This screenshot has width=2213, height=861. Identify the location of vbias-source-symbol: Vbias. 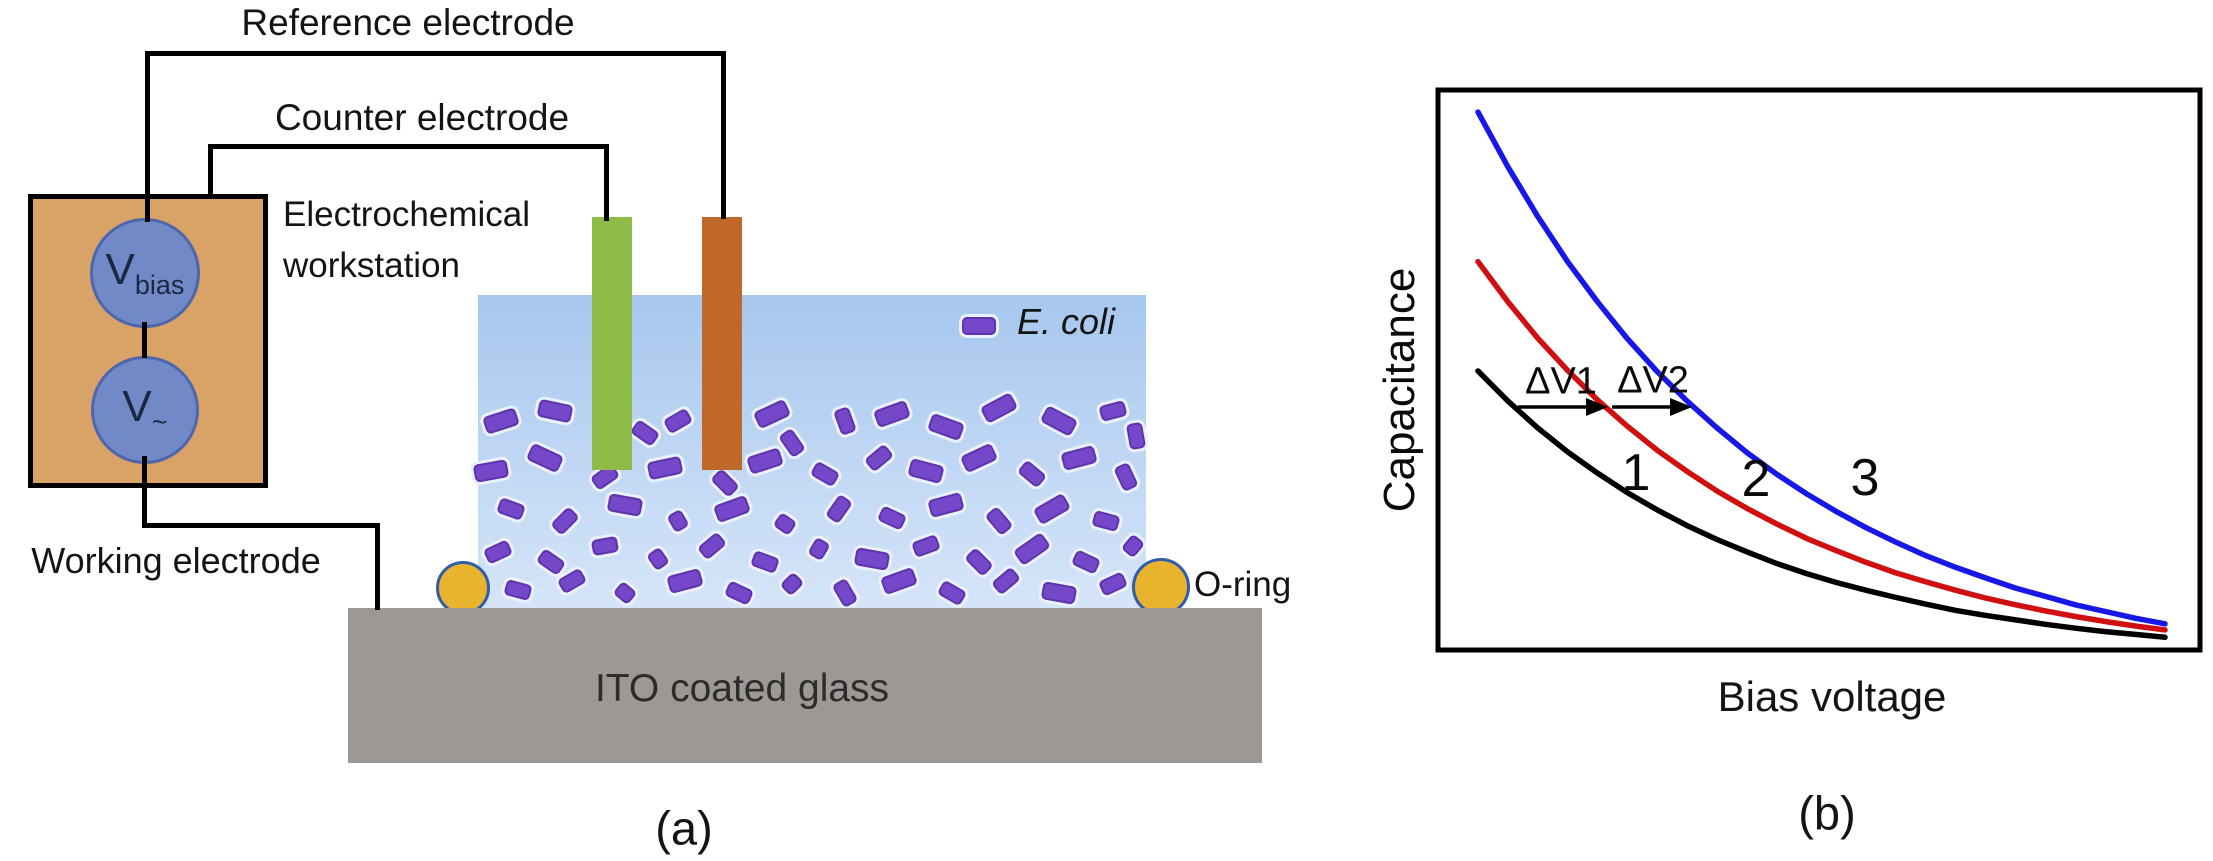
(145, 273).